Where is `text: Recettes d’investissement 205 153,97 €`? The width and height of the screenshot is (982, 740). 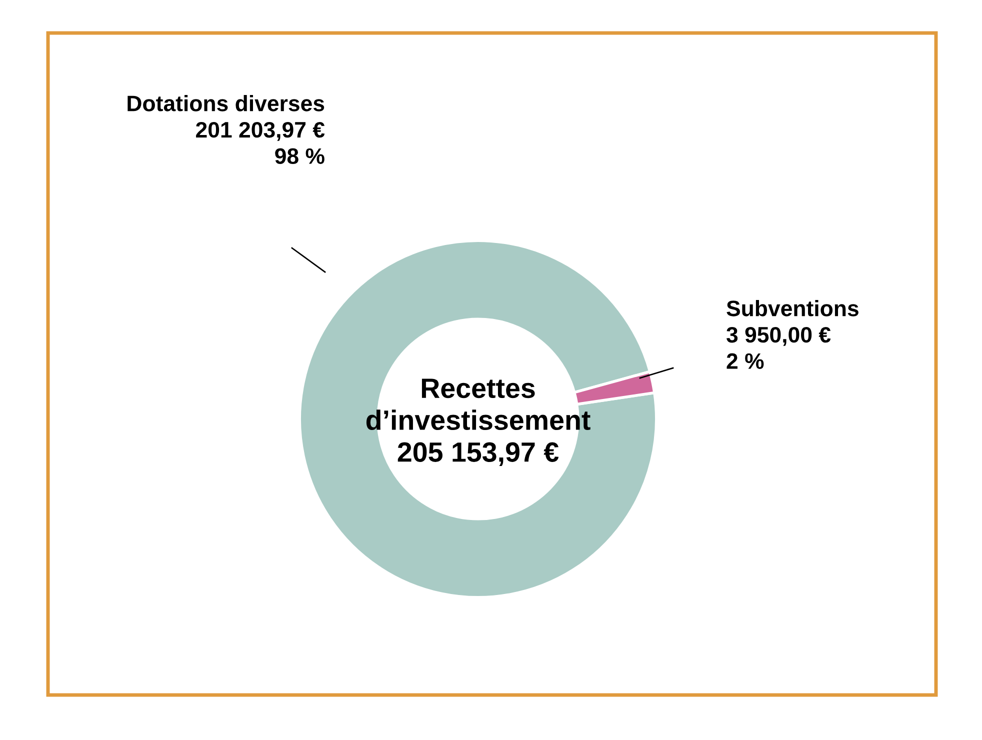
text: Recettes d’investissement 205 153,97 € is located at coordinates (478, 422).